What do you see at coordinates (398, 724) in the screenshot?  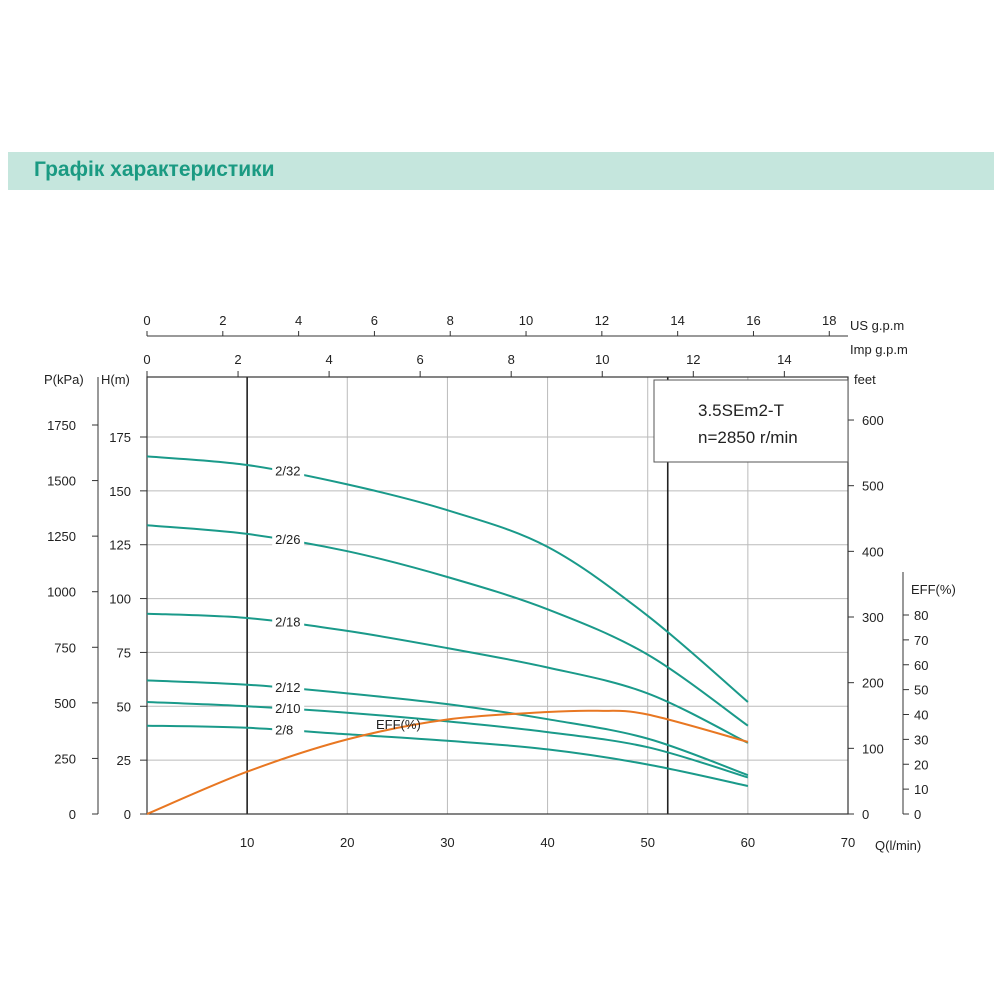 I see `efficiency-curve-label: EFF(%)` at bounding box center [398, 724].